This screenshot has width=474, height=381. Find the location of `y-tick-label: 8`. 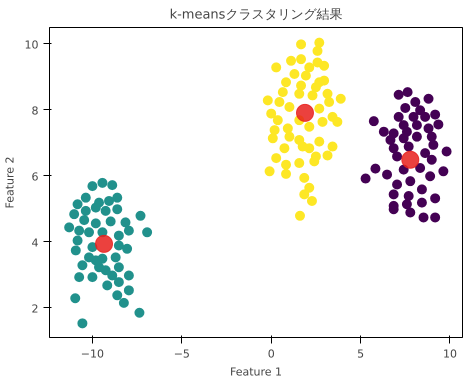

y-tick-label: 8 is located at coordinates (35, 111).